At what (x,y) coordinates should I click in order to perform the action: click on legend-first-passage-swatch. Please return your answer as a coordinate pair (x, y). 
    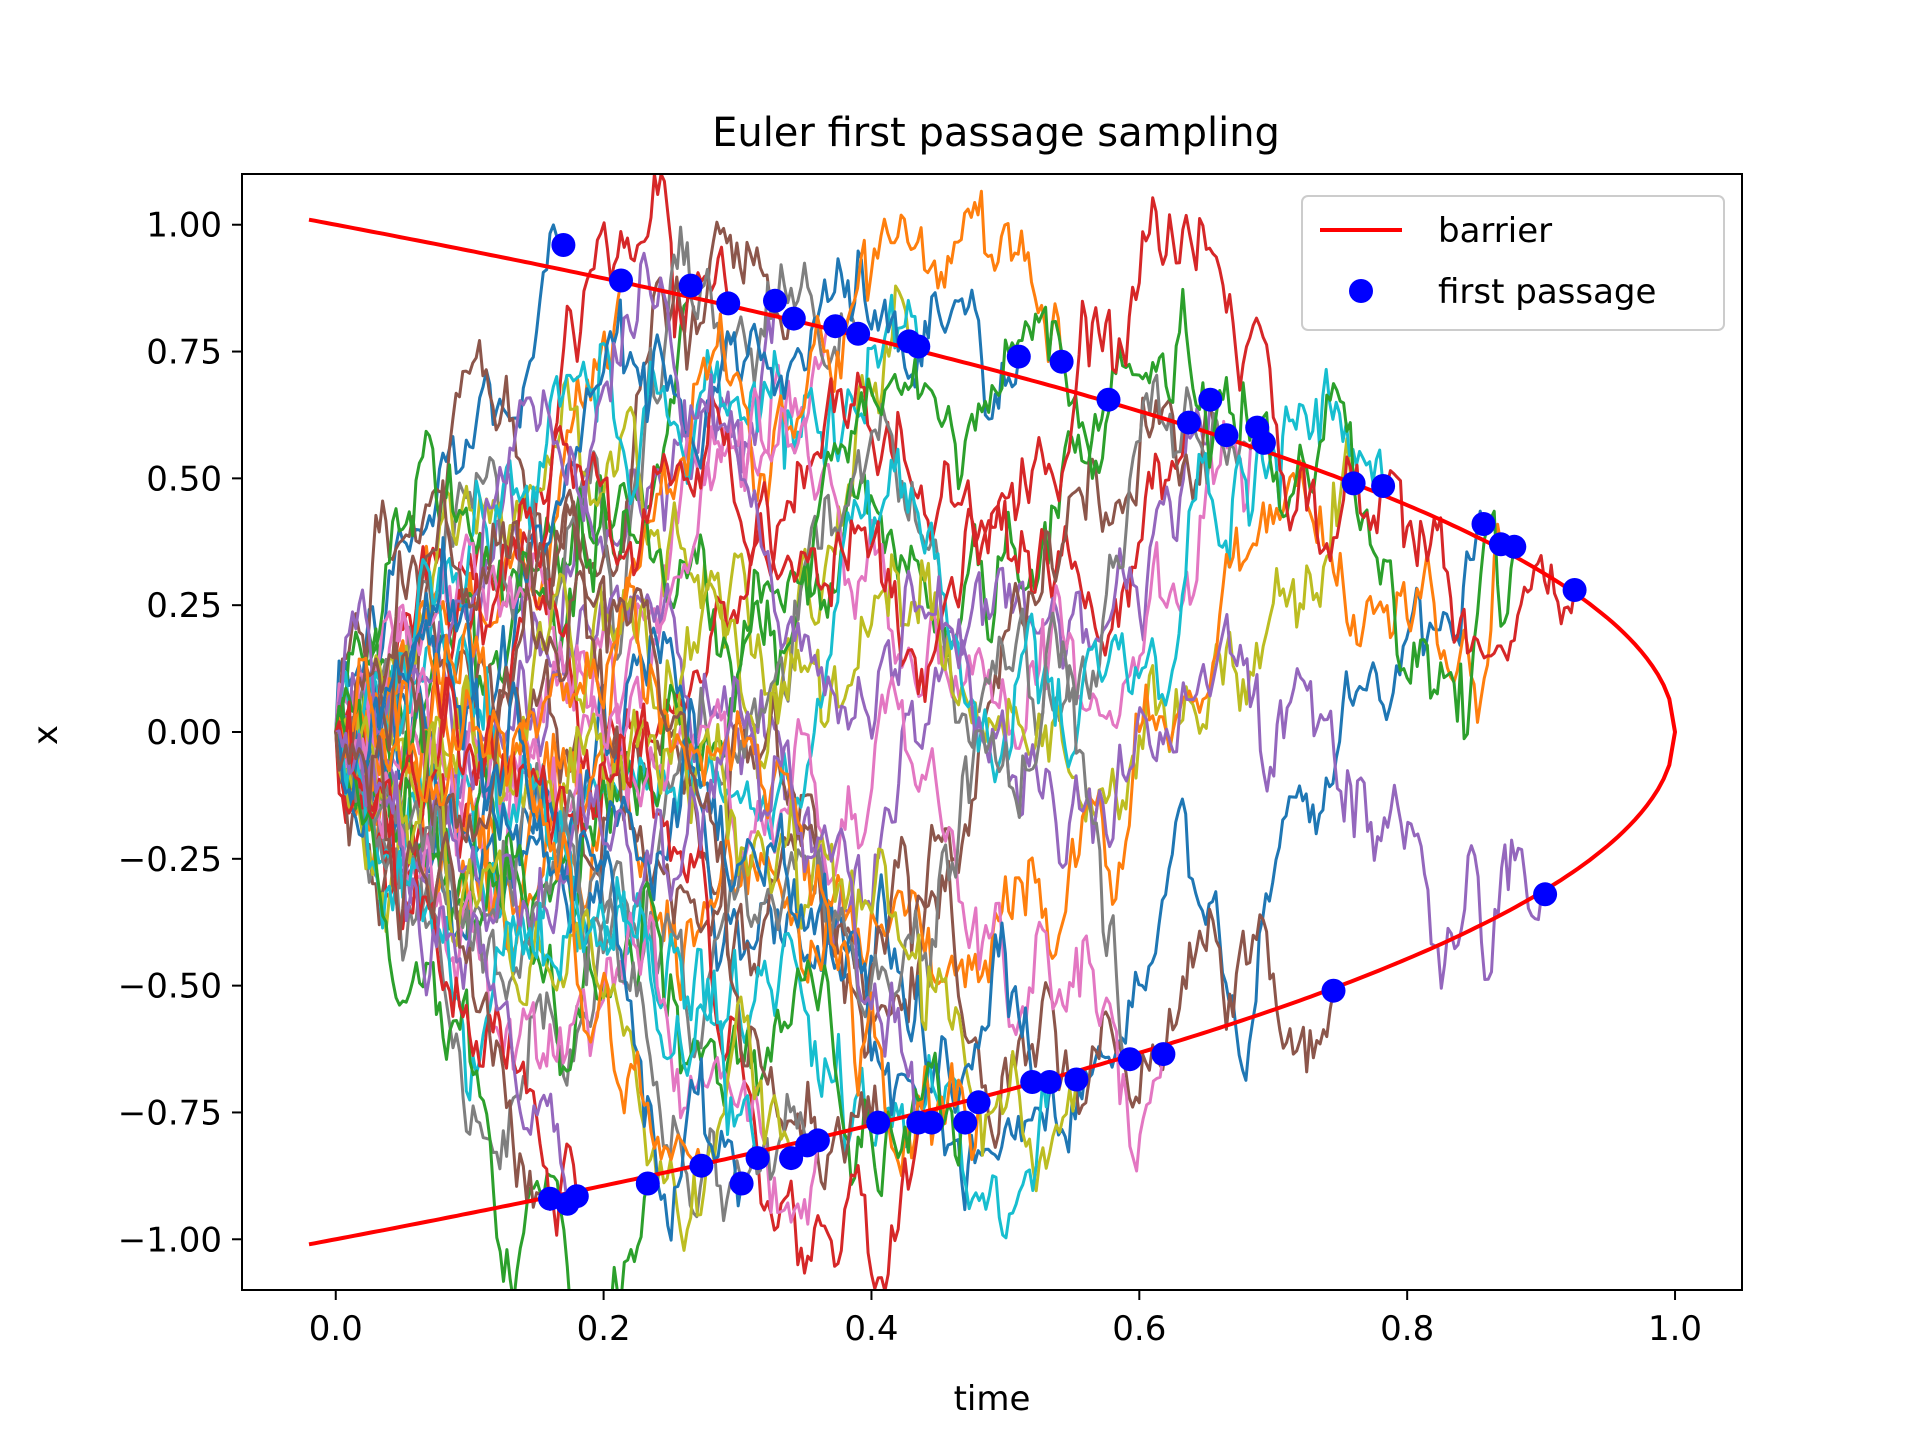
    Looking at the image, I should click on (1361, 291).